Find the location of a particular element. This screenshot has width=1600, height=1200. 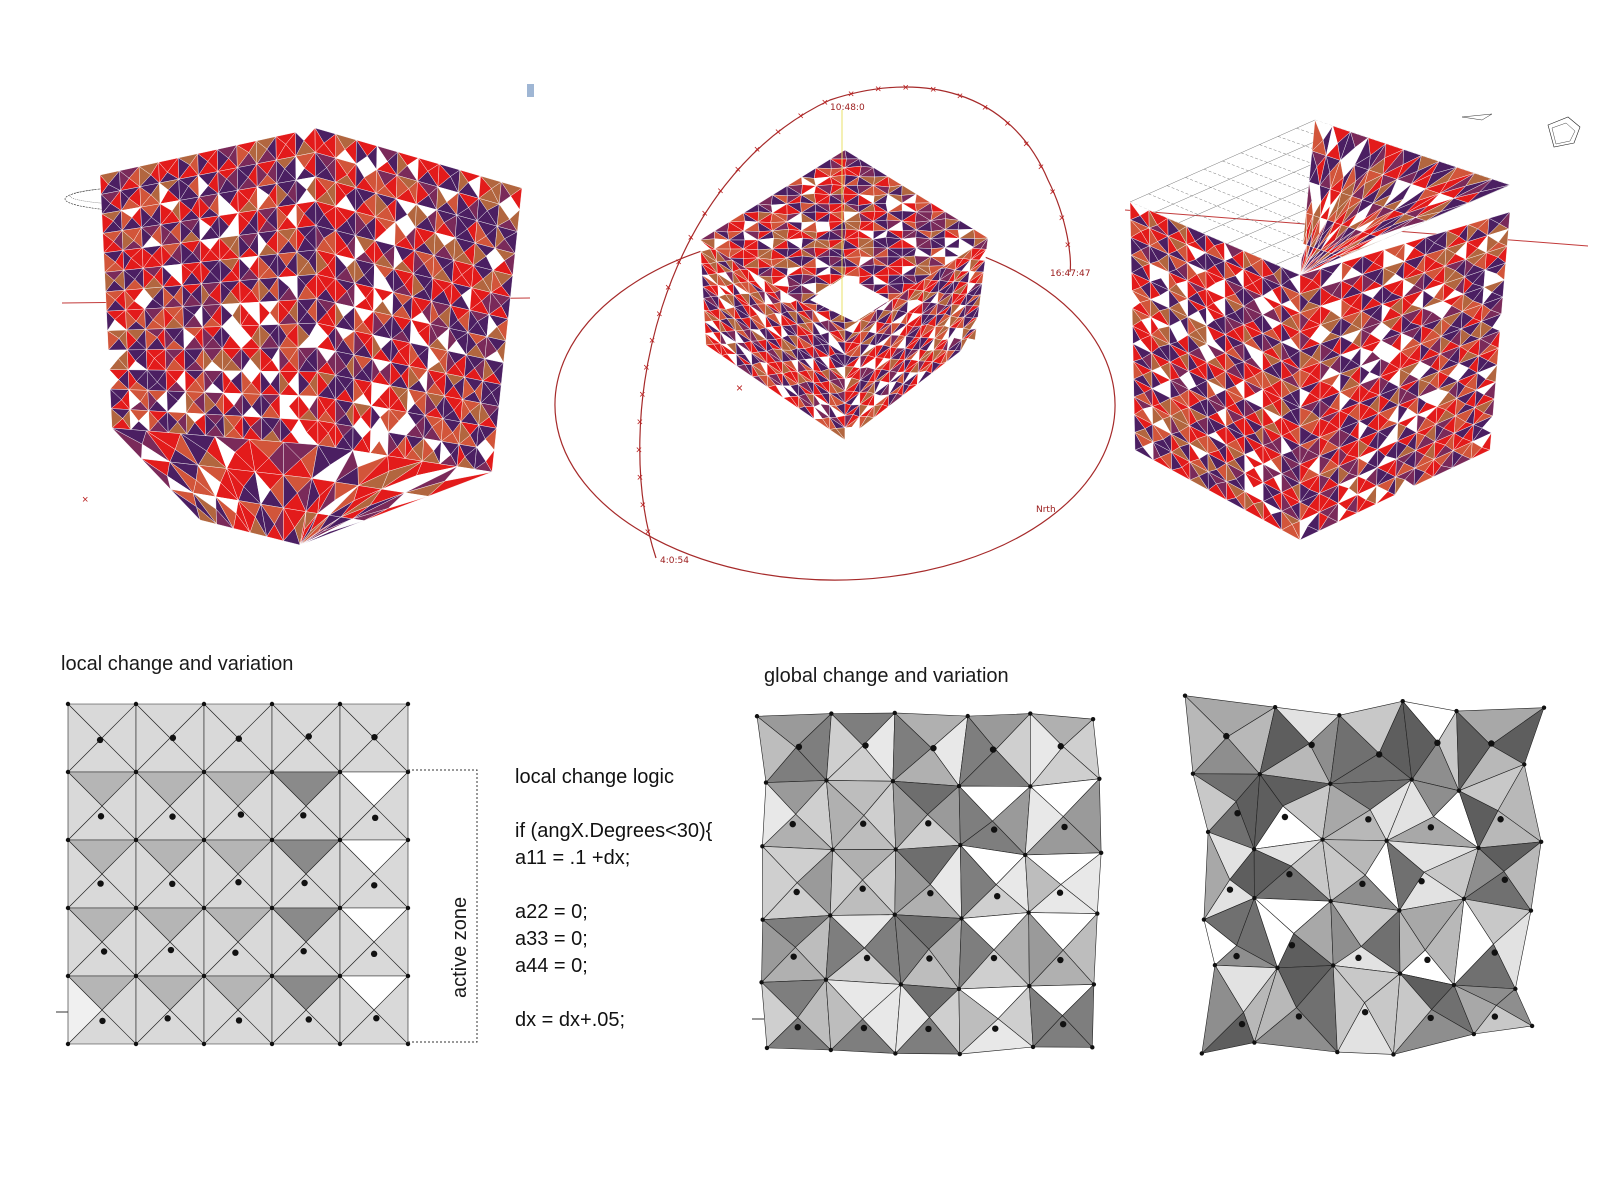

wire-line is located at coordinates (1248, 171).